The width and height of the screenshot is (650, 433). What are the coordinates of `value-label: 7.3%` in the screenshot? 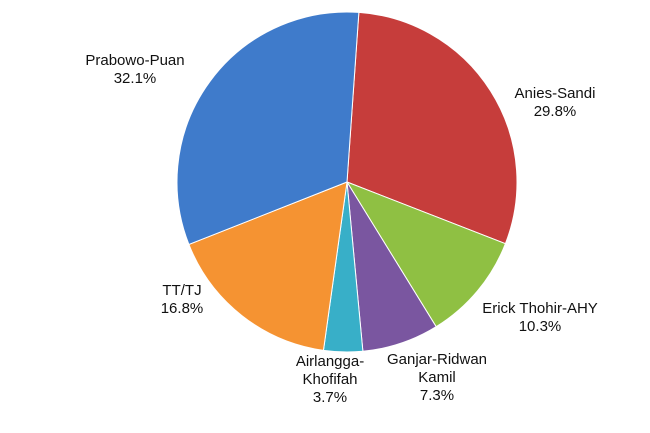 It's located at (437, 395).